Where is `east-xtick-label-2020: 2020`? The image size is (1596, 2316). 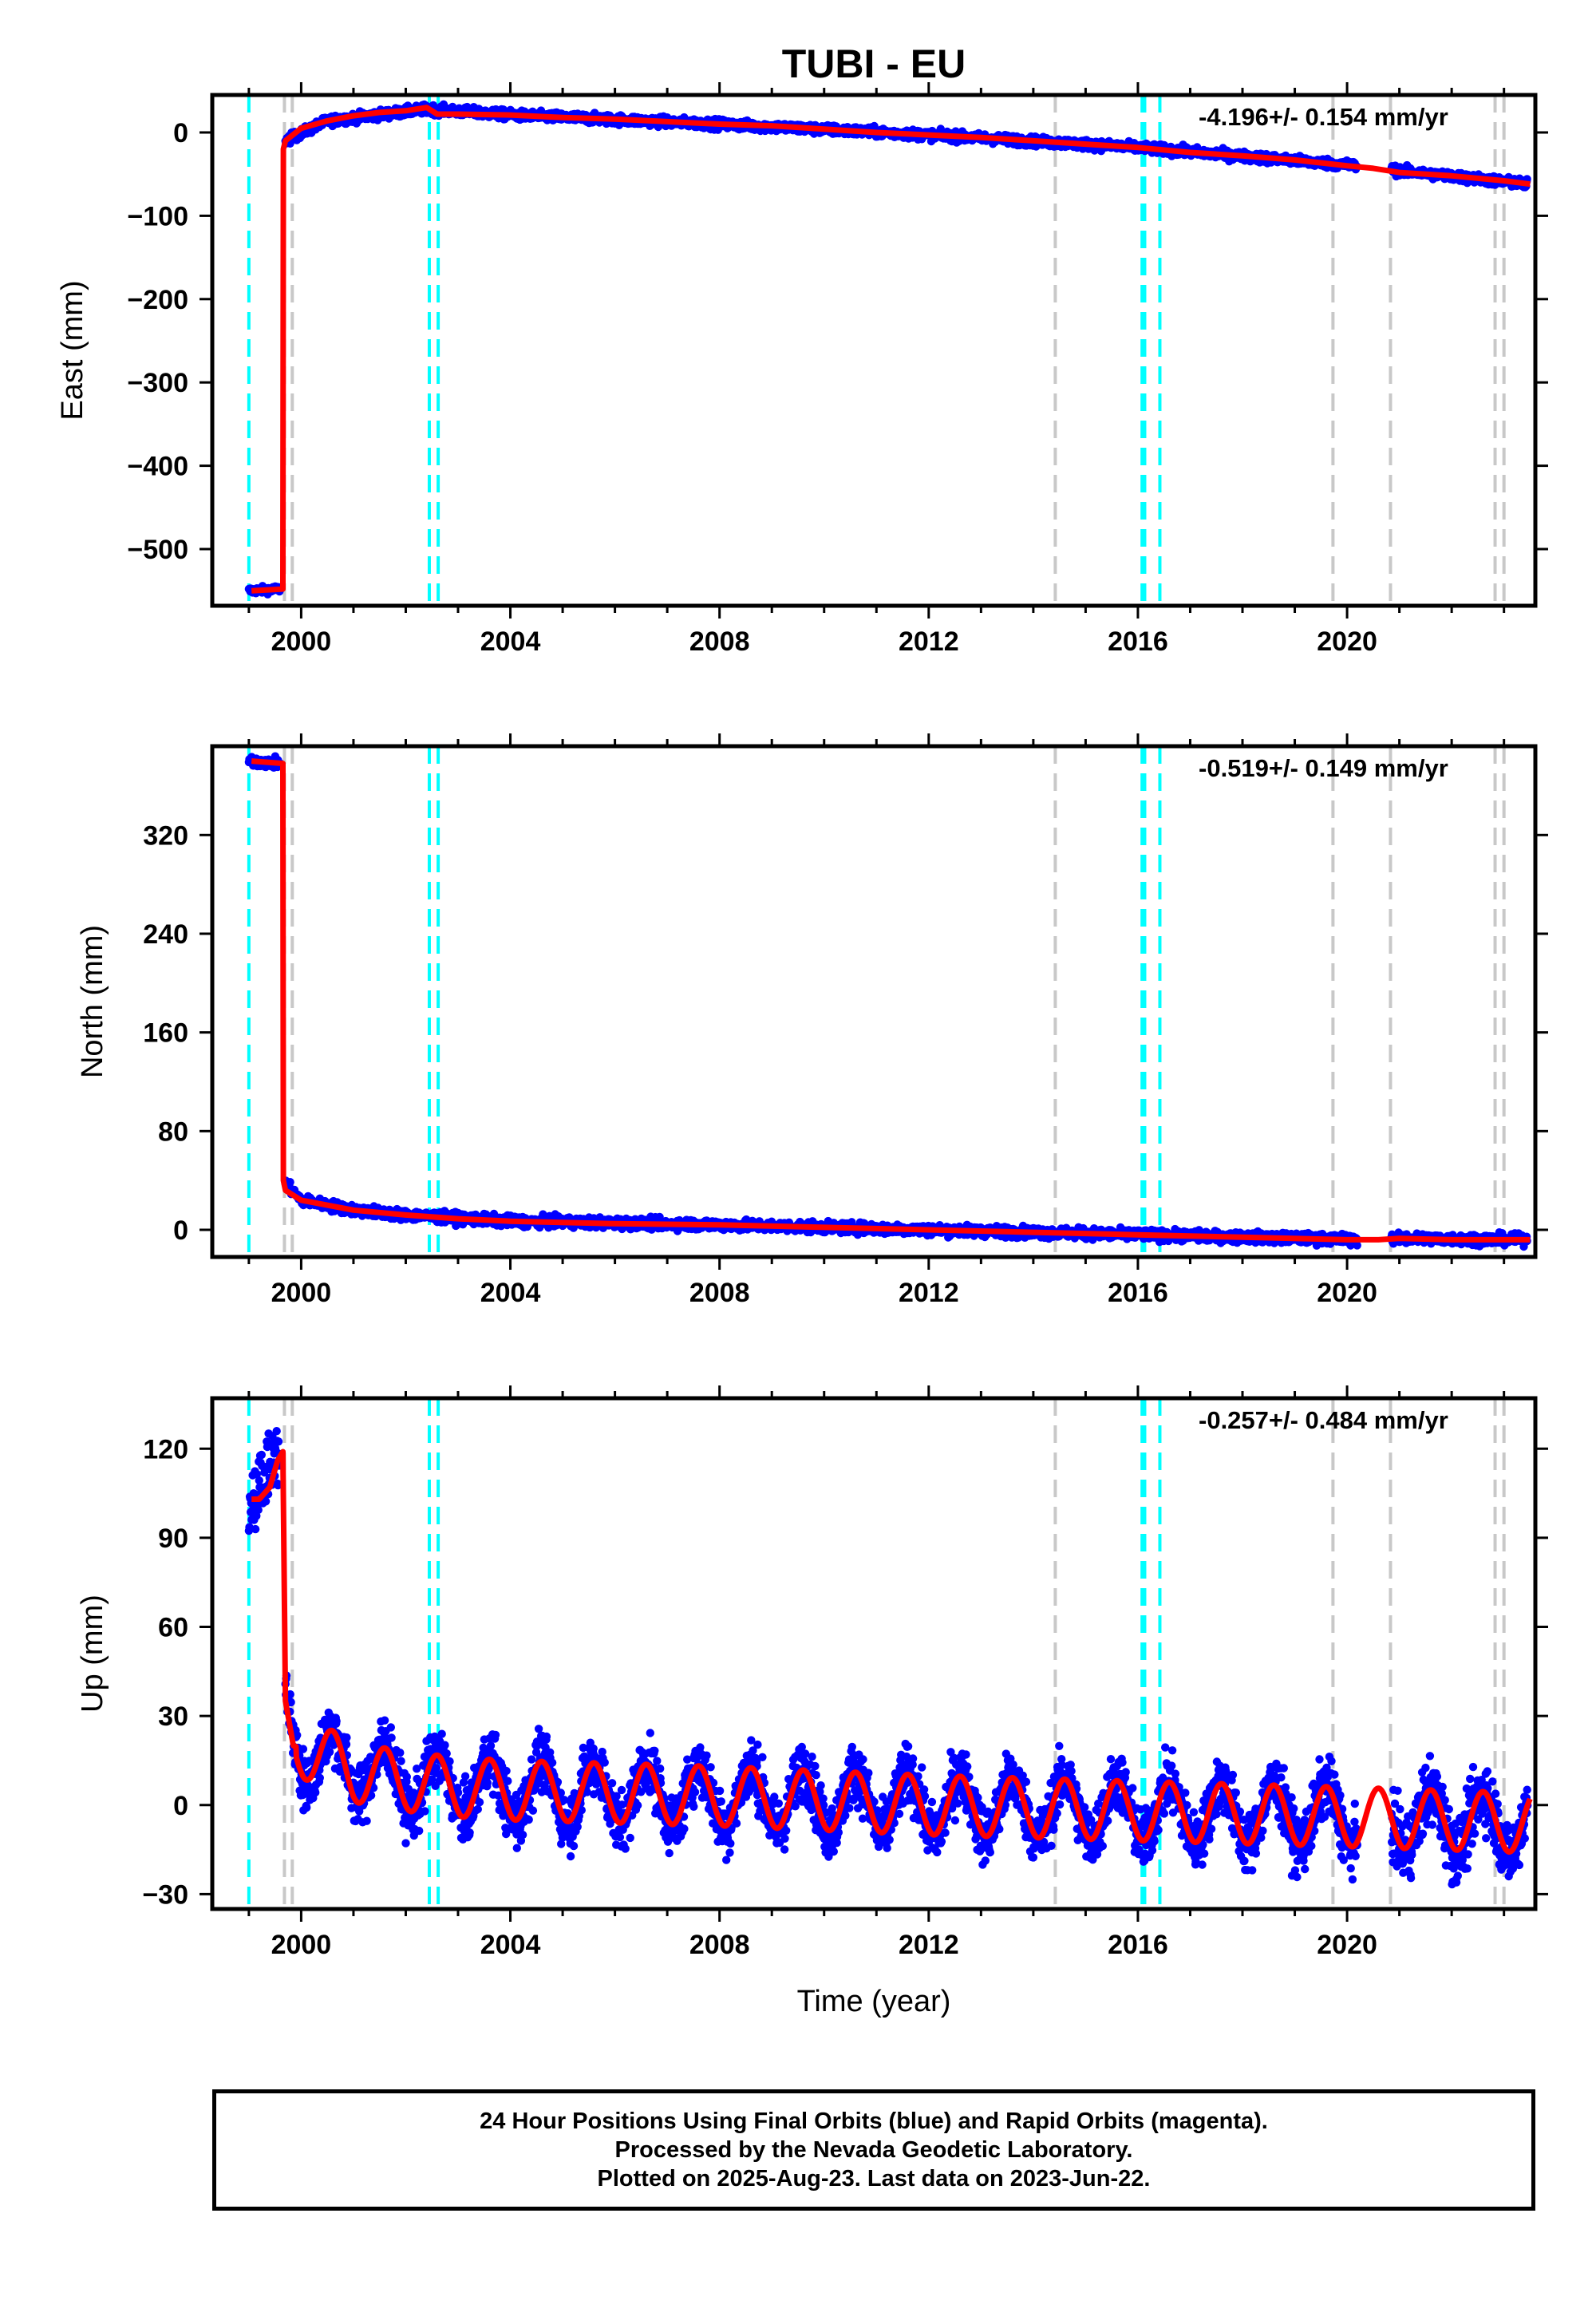
east-xtick-label-2020: 2020 is located at coordinates (1347, 641).